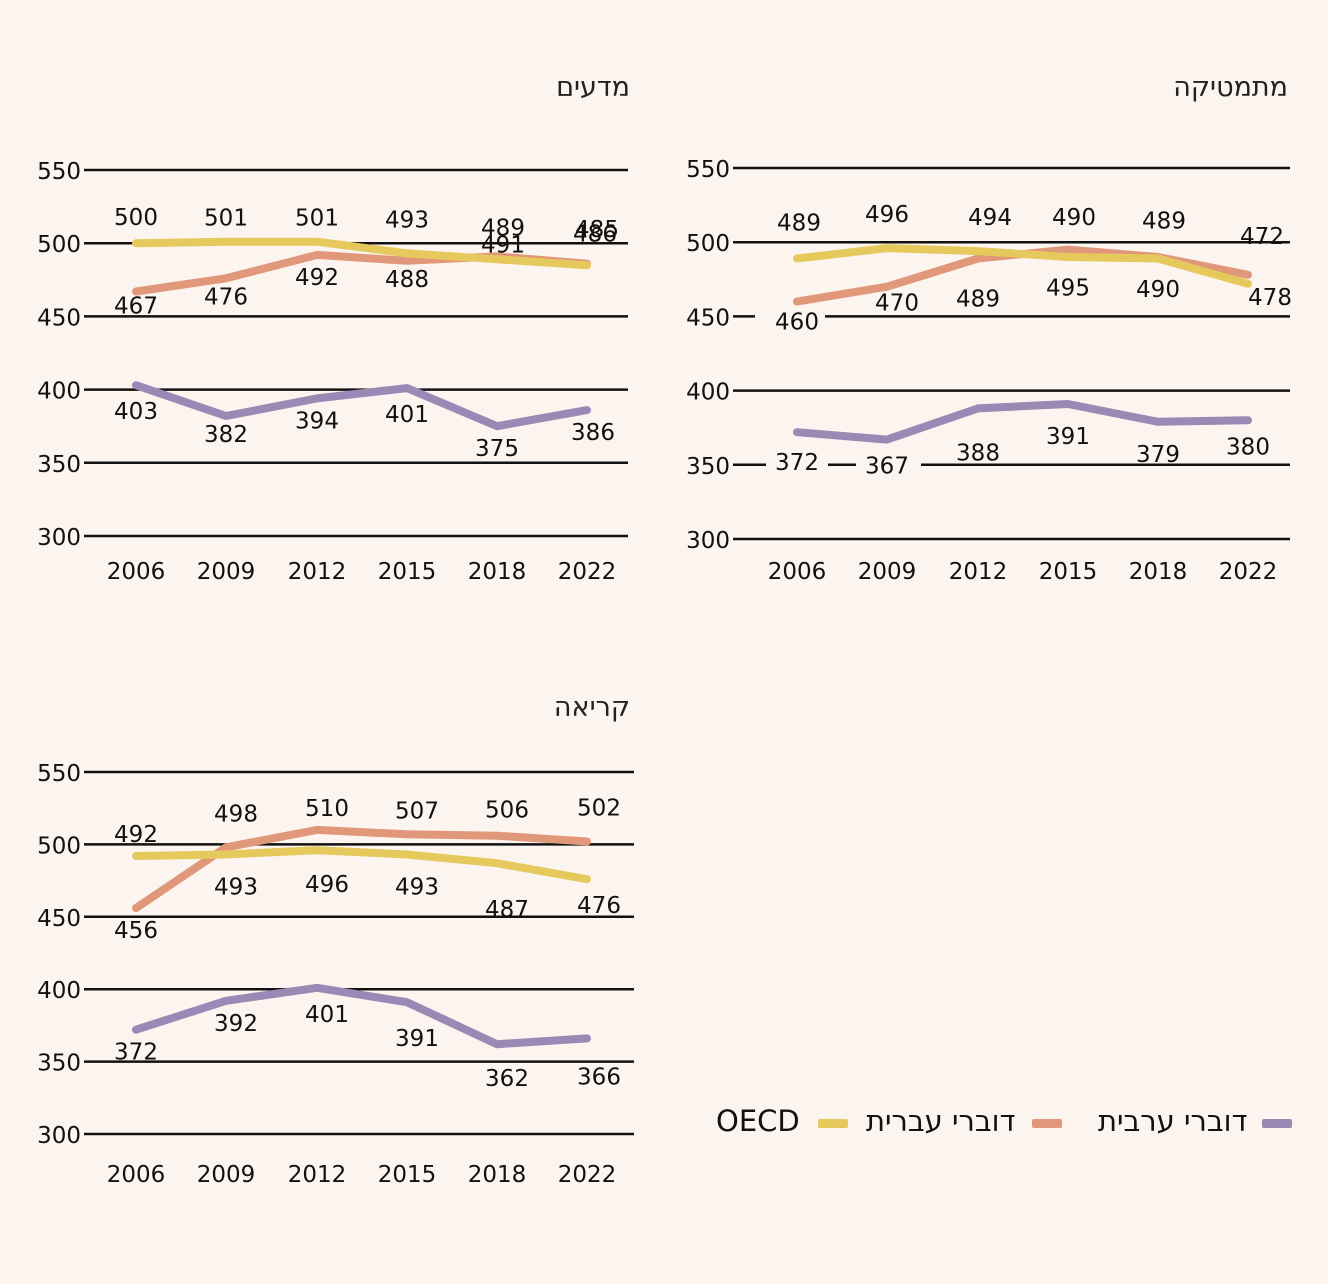  Describe the element at coordinates (978, 572) in the screenshot. I see `math-xtick-label-2012: 2012` at that location.